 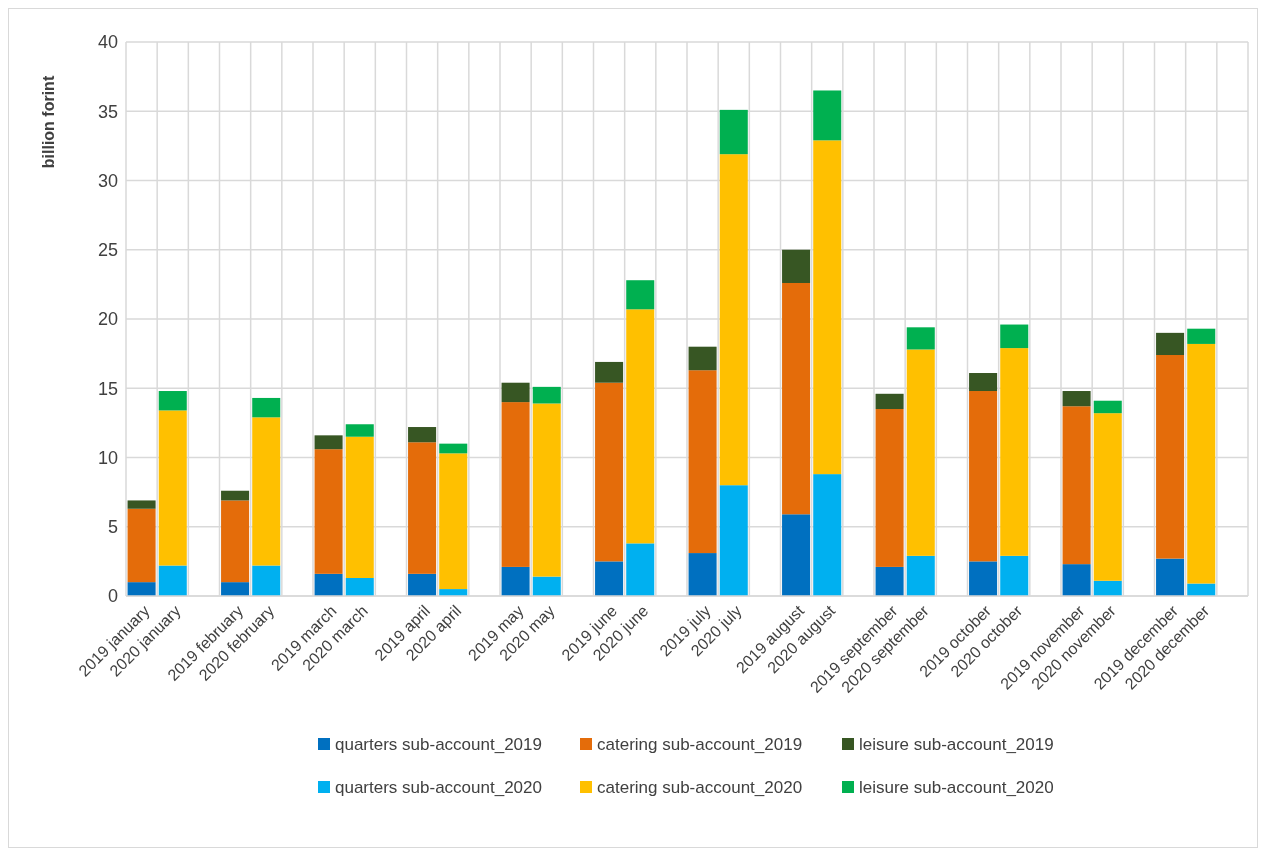 What do you see at coordinates (438, 787) in the screenshot?
I see `legend-label: quarters sub-account_2020` at bounding box center [438, 787].